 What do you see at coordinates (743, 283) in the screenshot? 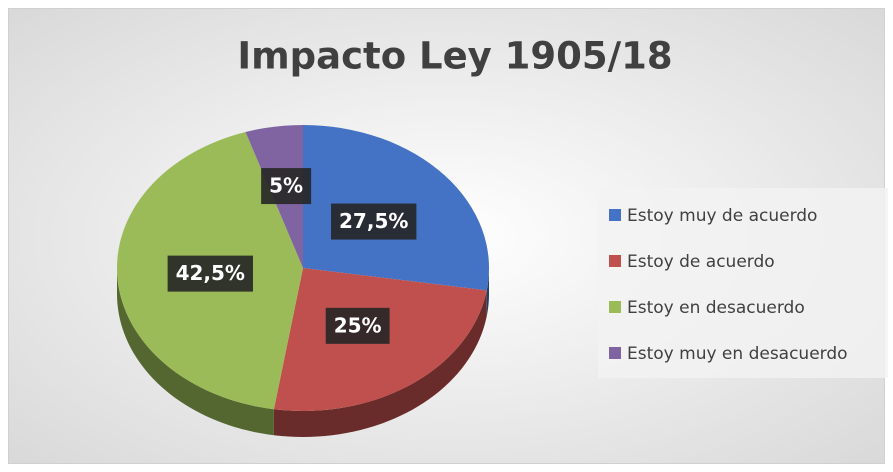
I see `legend-box` at bounding box center [743, 283].